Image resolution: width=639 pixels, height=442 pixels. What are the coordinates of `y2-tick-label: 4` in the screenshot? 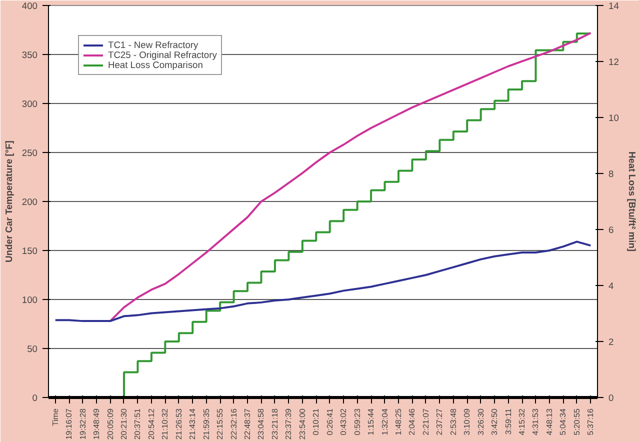 It's located at (611, 286).